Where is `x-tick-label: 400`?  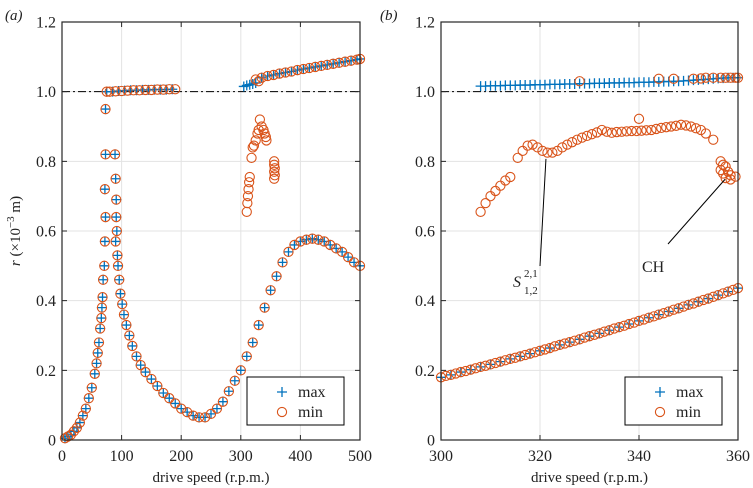 x-tick-label: 400 is located at coordinates (300, 456).